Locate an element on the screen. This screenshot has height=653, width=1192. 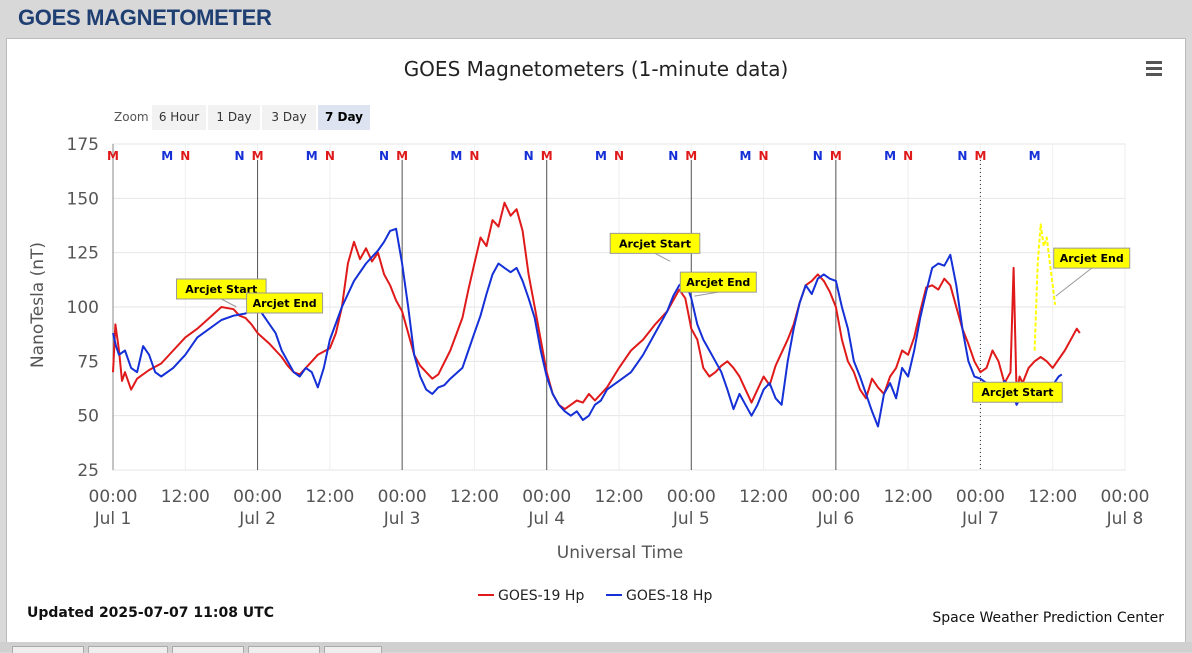
x-tick-date-label: Jul 3 is located at coordinates (402, 519).